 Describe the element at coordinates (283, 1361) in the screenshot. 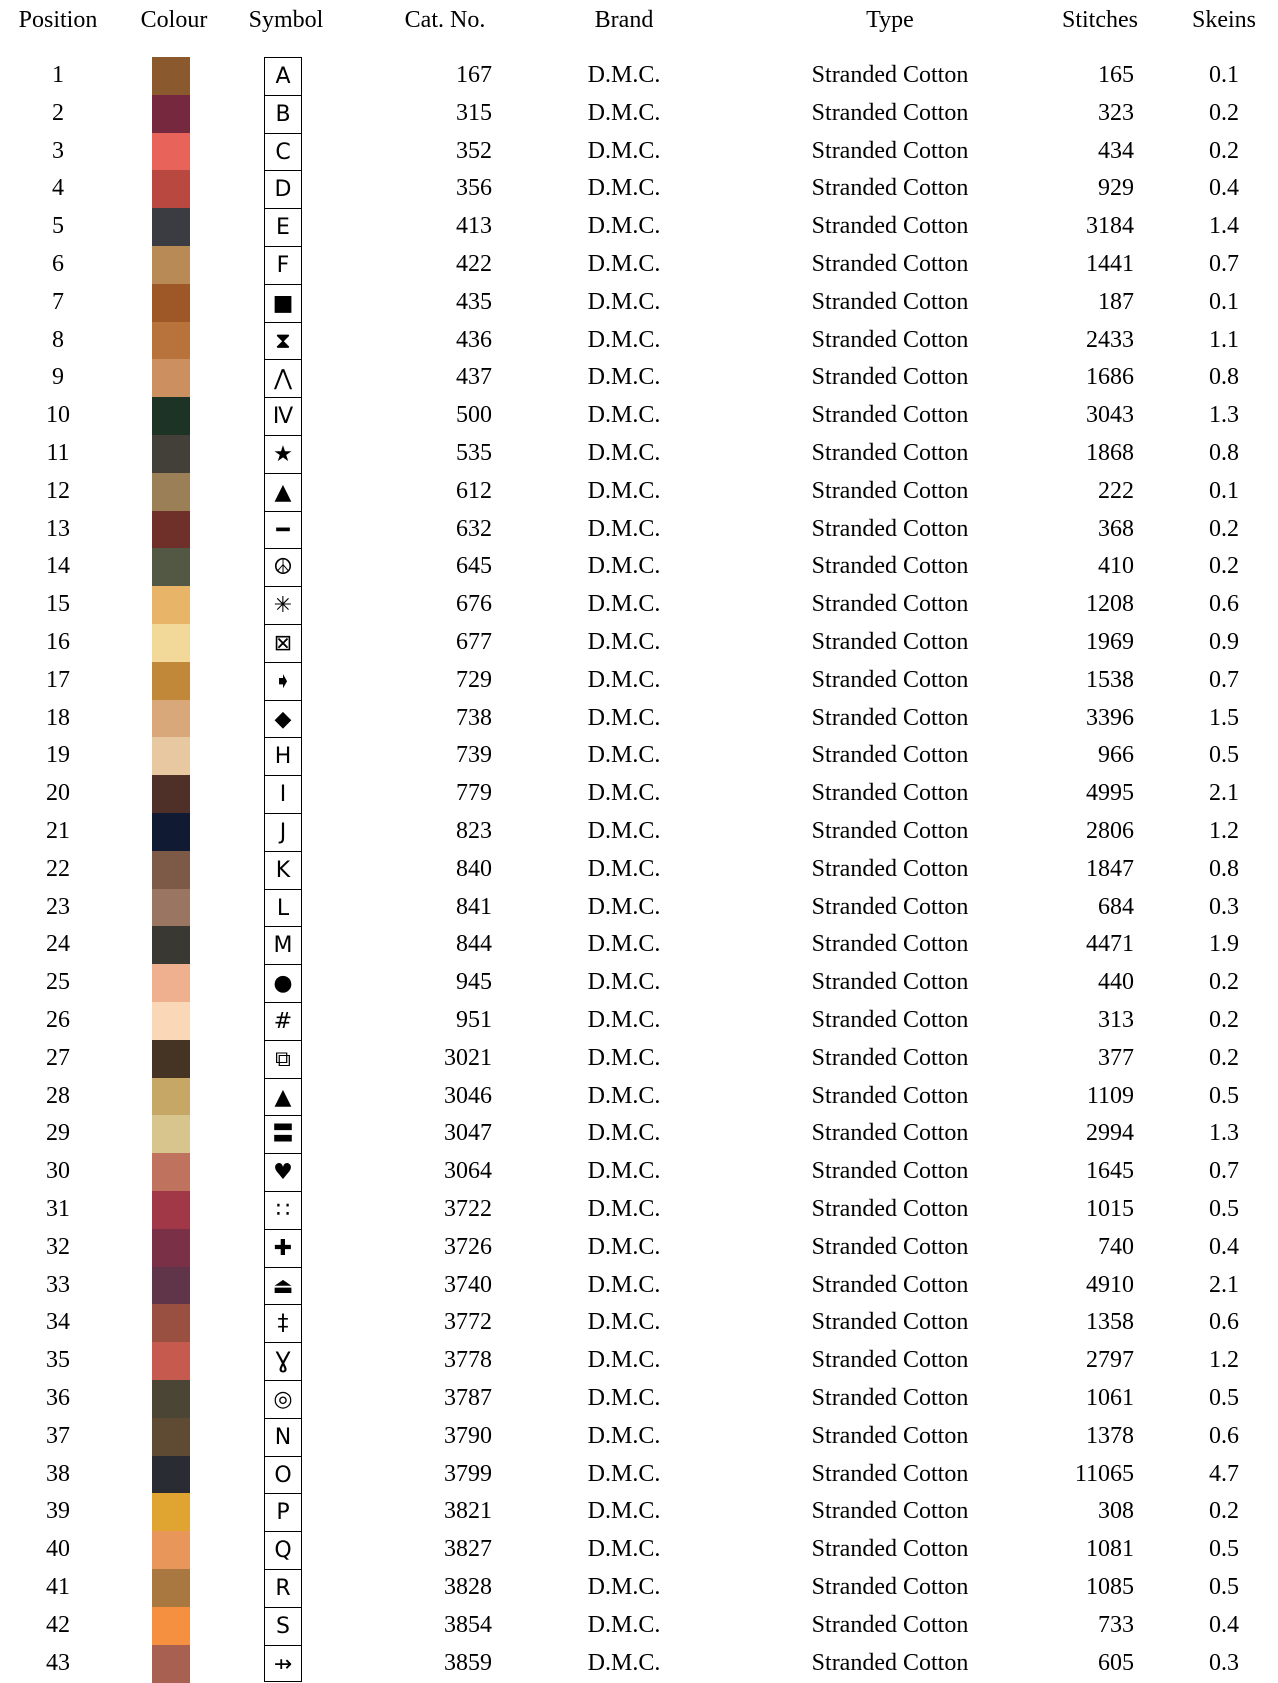

I see `chart-symbol: Ɣ` at that location.